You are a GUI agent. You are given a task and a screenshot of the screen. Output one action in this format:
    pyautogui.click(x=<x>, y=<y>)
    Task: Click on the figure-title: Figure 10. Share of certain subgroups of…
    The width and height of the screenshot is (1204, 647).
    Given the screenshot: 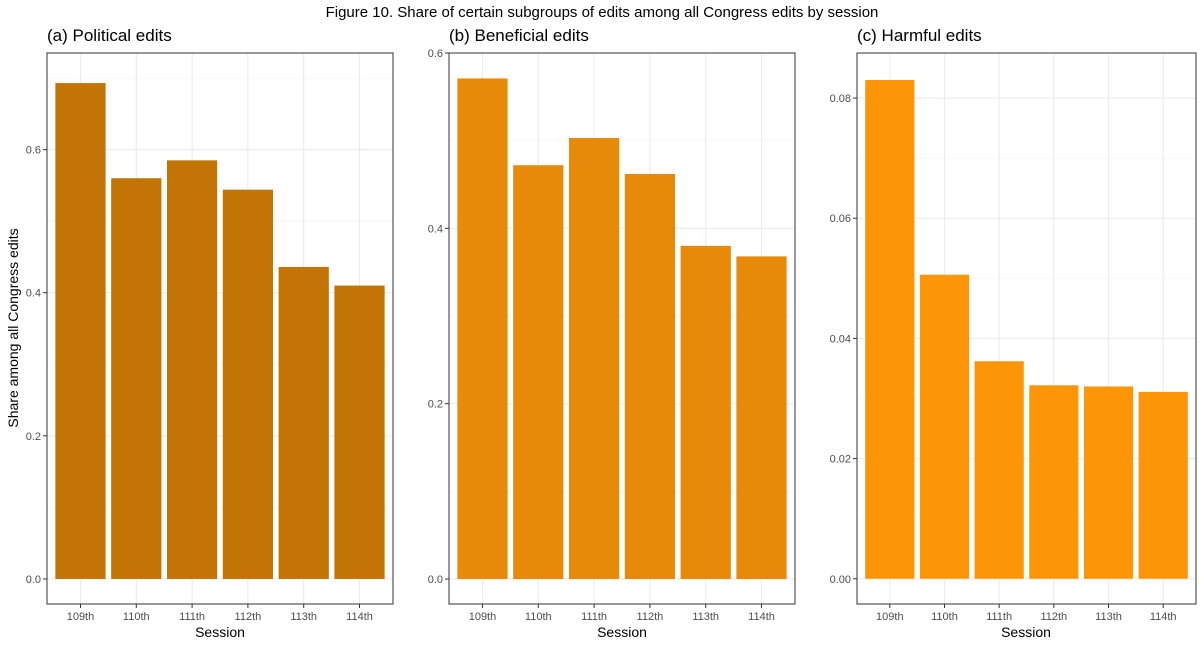 What is the action you would take?
    pyautogui.click(x=602, y=12)
    